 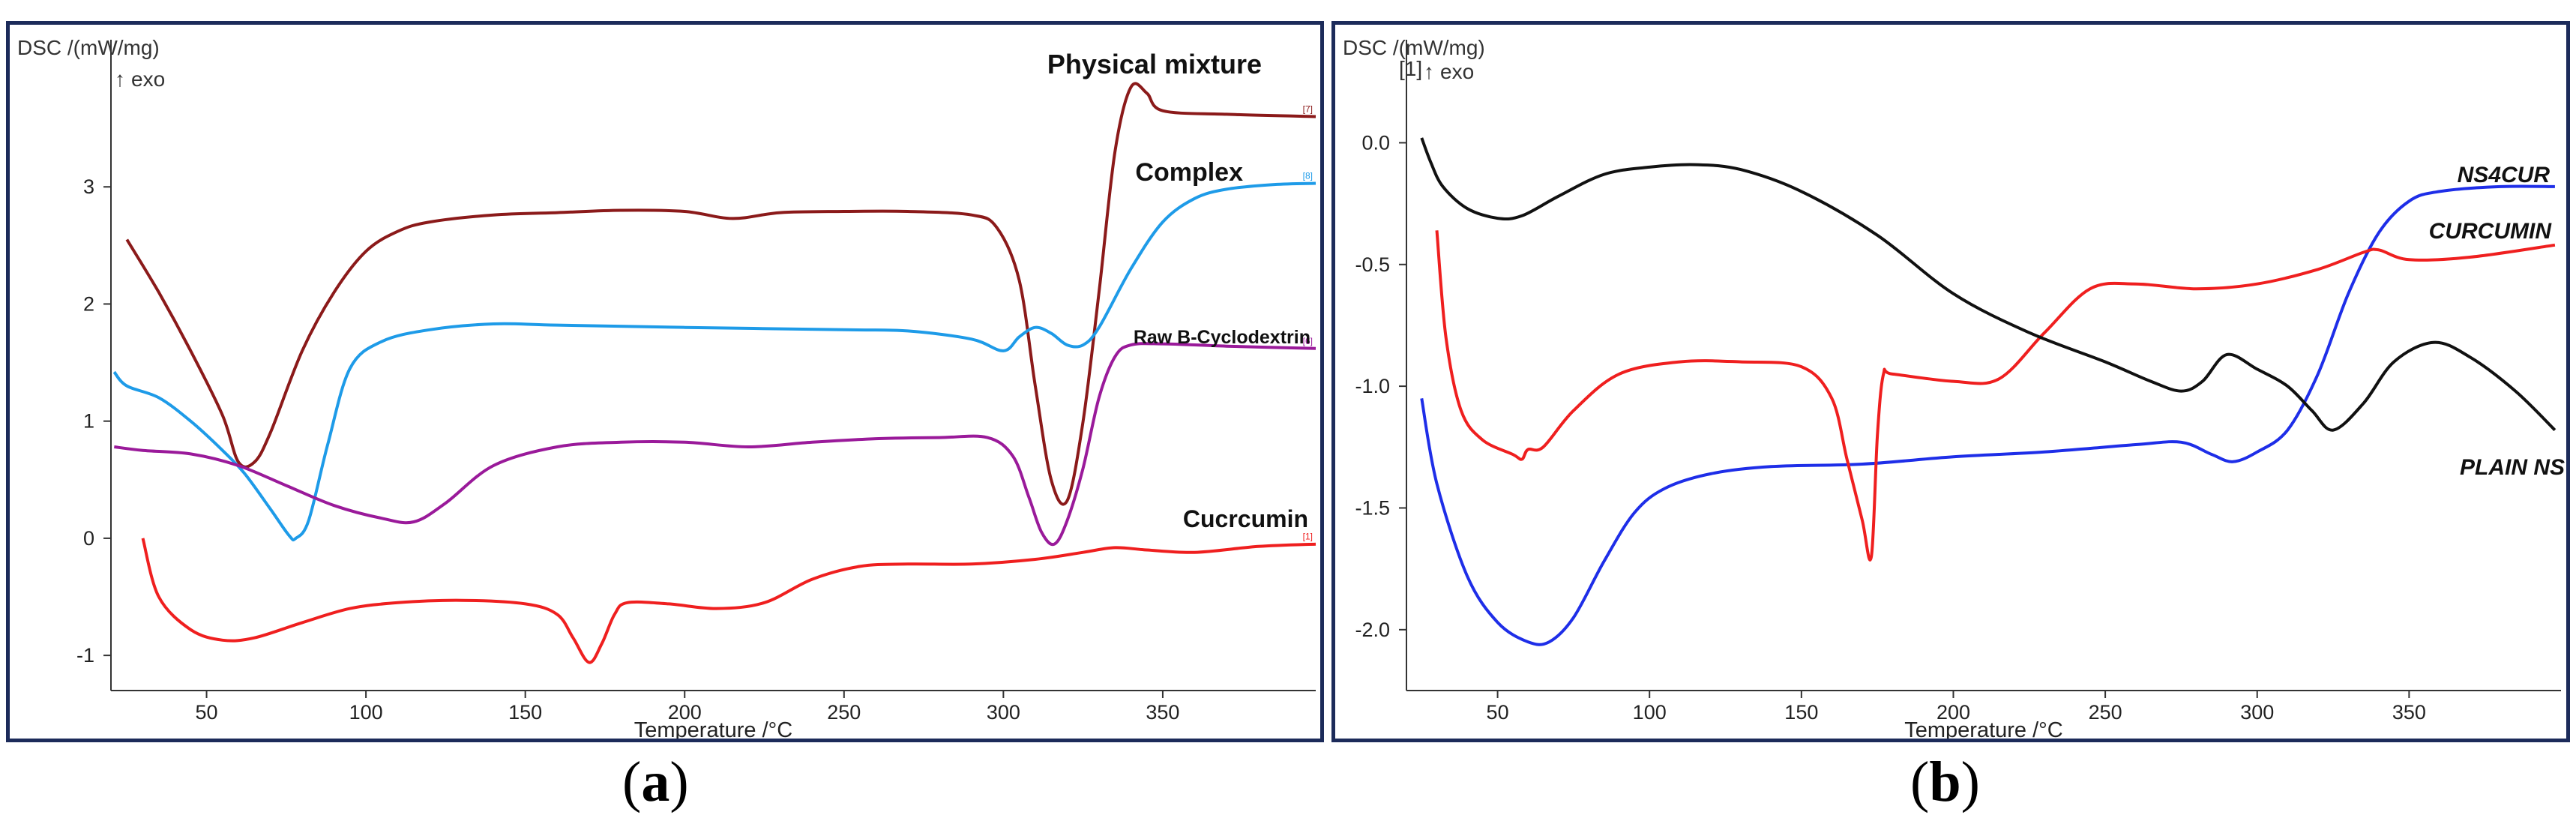 What do you see at coordinates (88, 304) in the screenshot?
I see `y-tick-label: 2` at bounding box center [88, 304].